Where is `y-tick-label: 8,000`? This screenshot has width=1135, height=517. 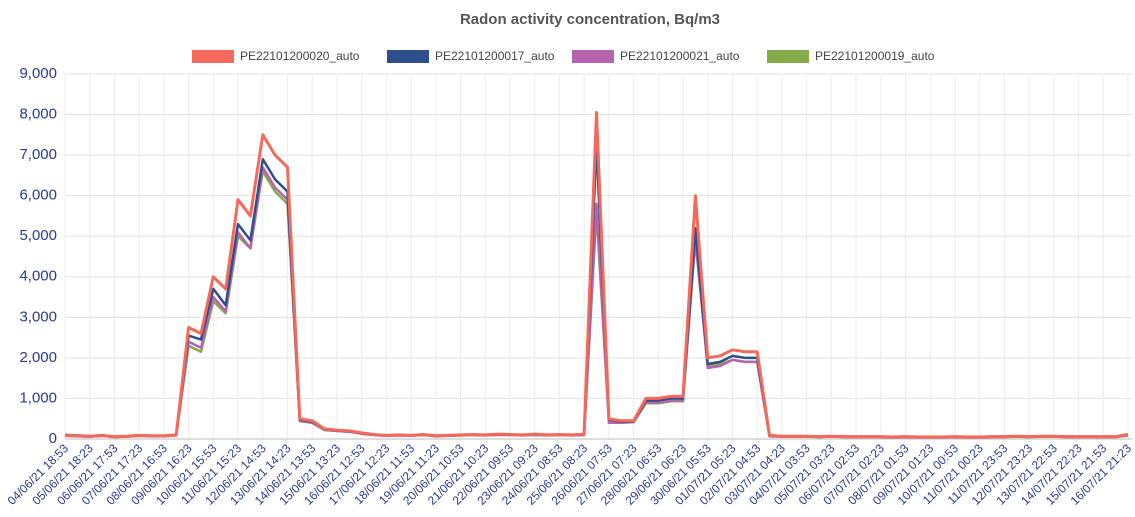
y-tick-label: 8,000 is located at coordinates (38, 114).